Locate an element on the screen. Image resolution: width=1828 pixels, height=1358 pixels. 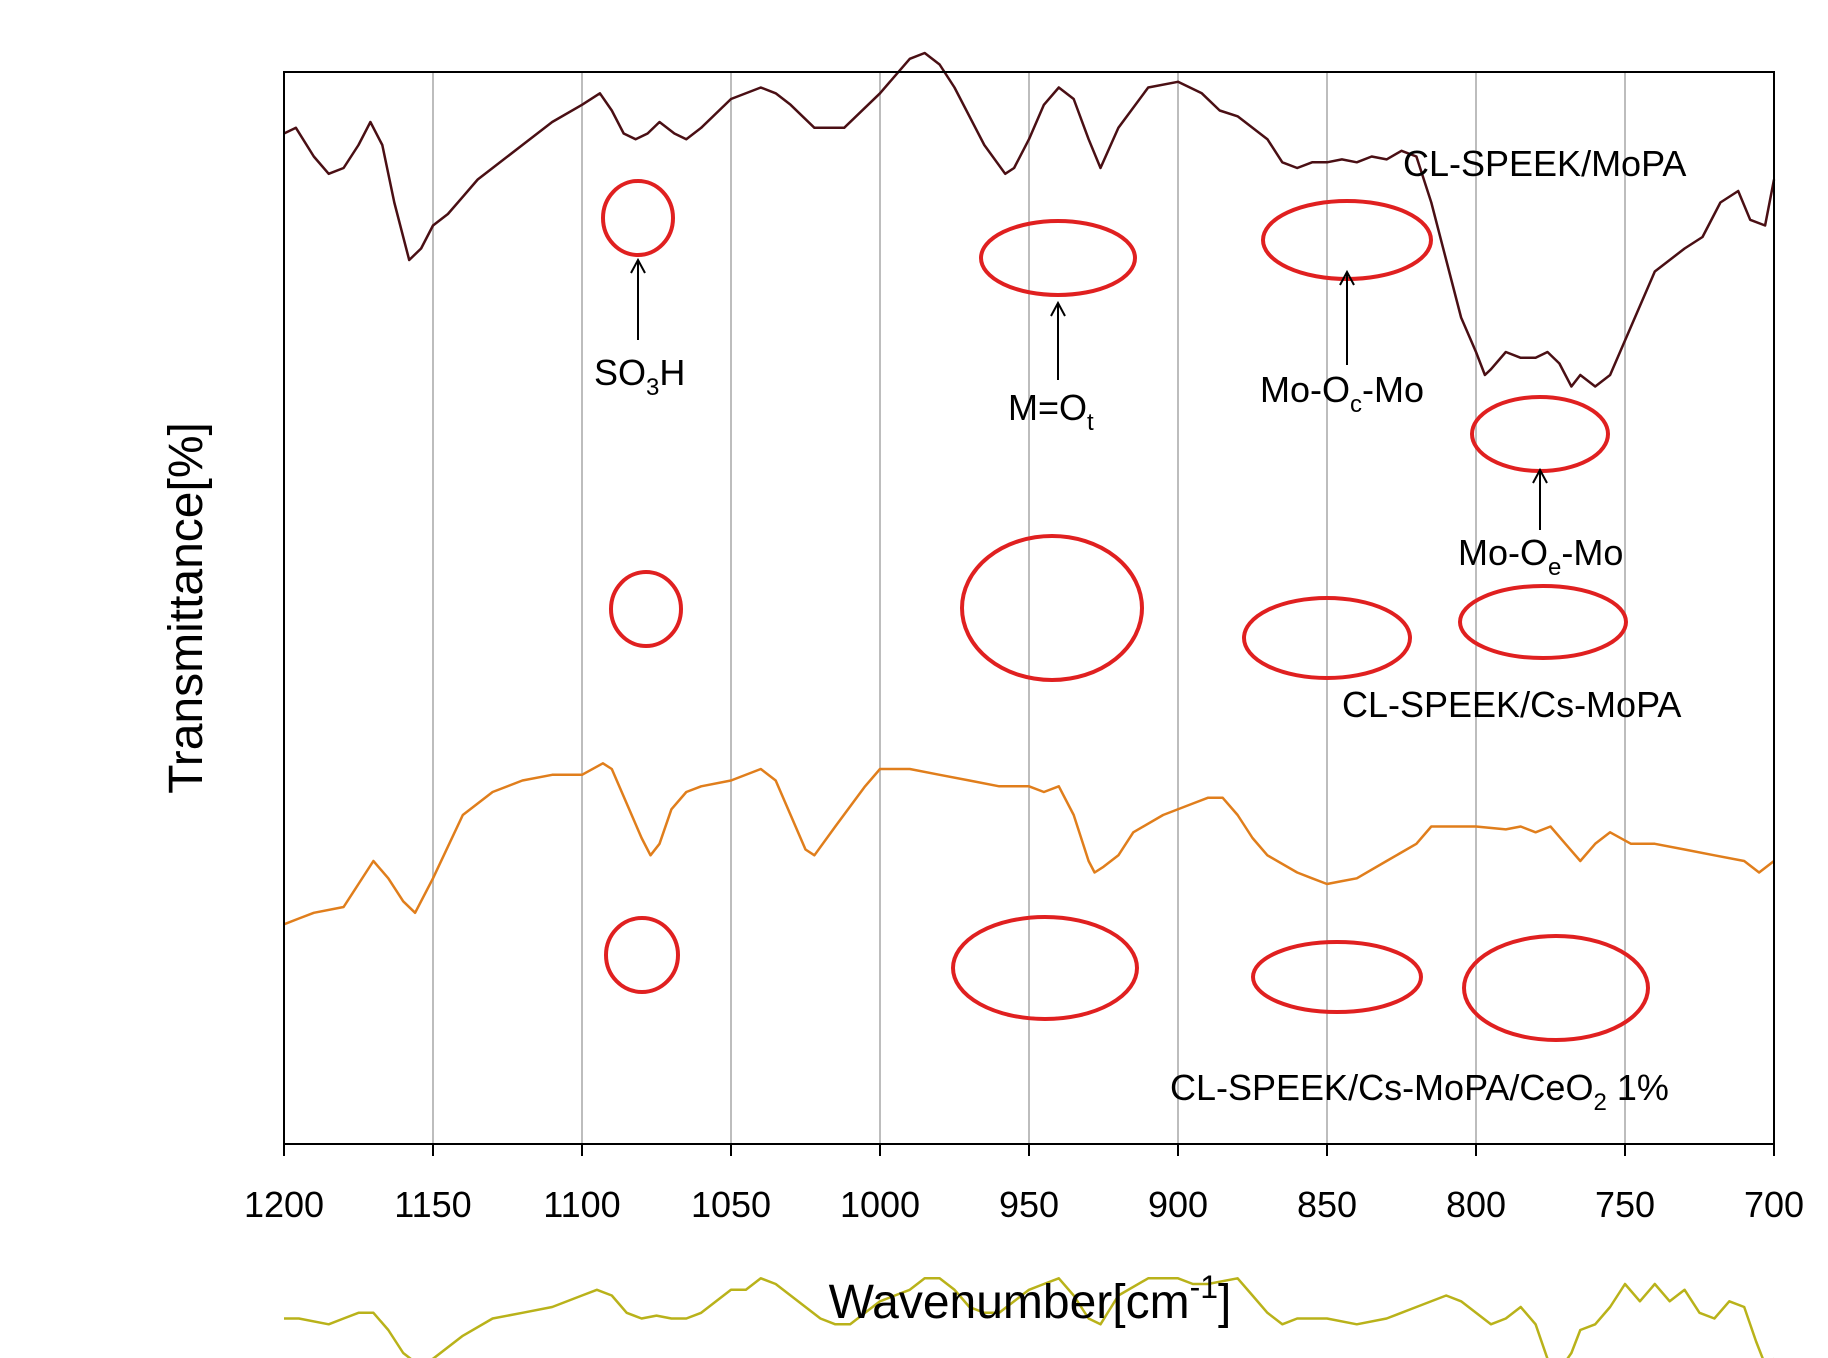
x-axis-ticks: 1200 1150 1100 1050 1000 950 900 850 800 750 700 is located at coordinates (1024, 1184).